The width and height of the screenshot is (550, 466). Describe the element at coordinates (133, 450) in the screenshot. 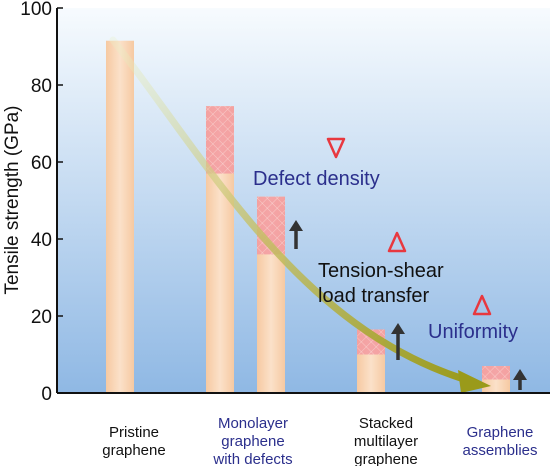

I see `category-label-0-line-1: graphene` at that location.